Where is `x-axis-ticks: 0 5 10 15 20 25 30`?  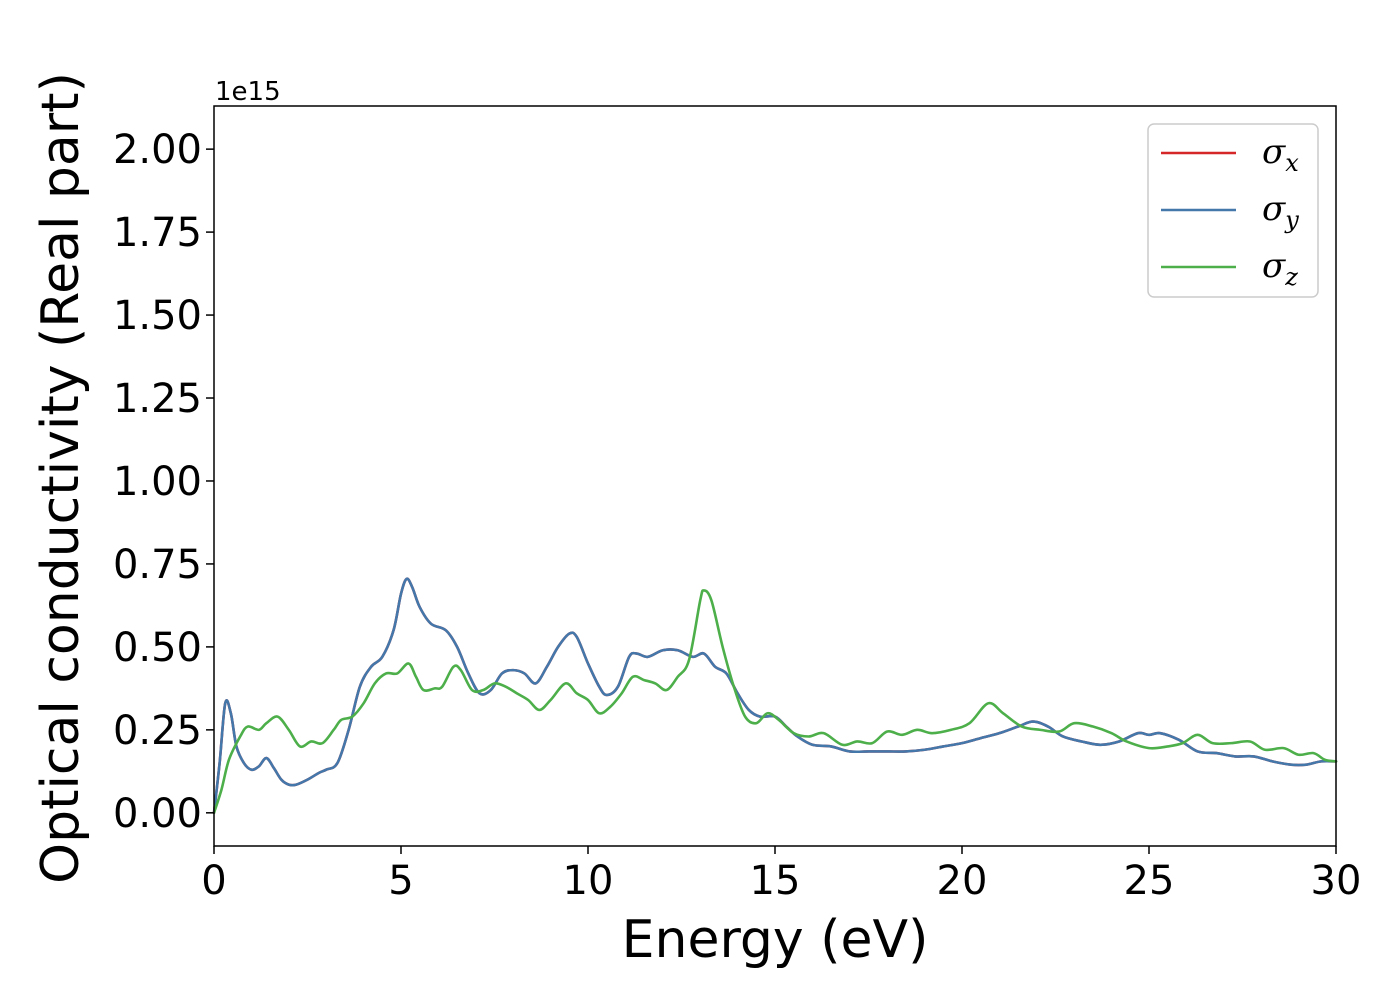
x-axis-ticks: 0 5 10 15 20 25 30 is located at coordinates (781, 875).